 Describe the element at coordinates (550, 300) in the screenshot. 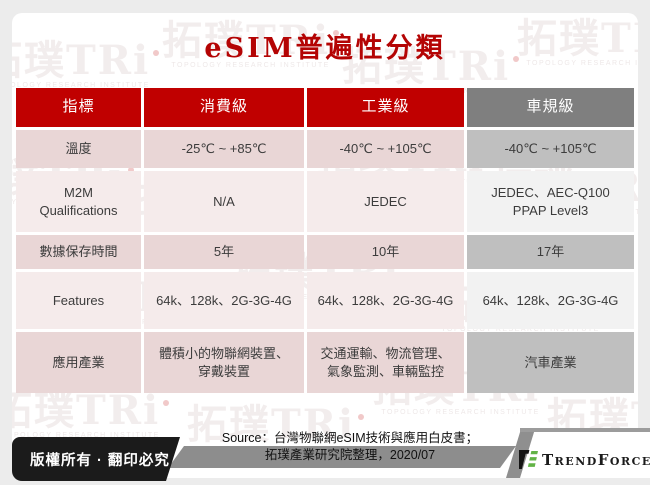

I see `row-features-automotive: 64k、128k、2G-3G-4G` at that location.